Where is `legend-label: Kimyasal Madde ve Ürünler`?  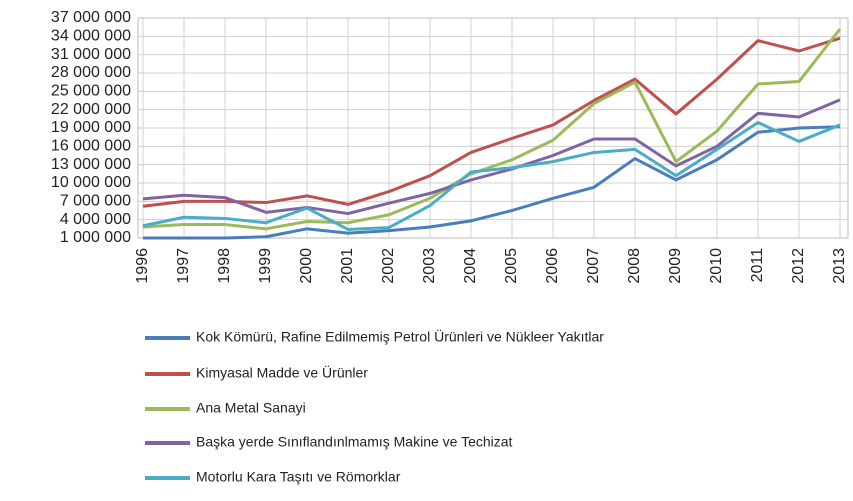
legend-label: Kimyasal Madde ve Ürünler is located at coordinates (282, 372).